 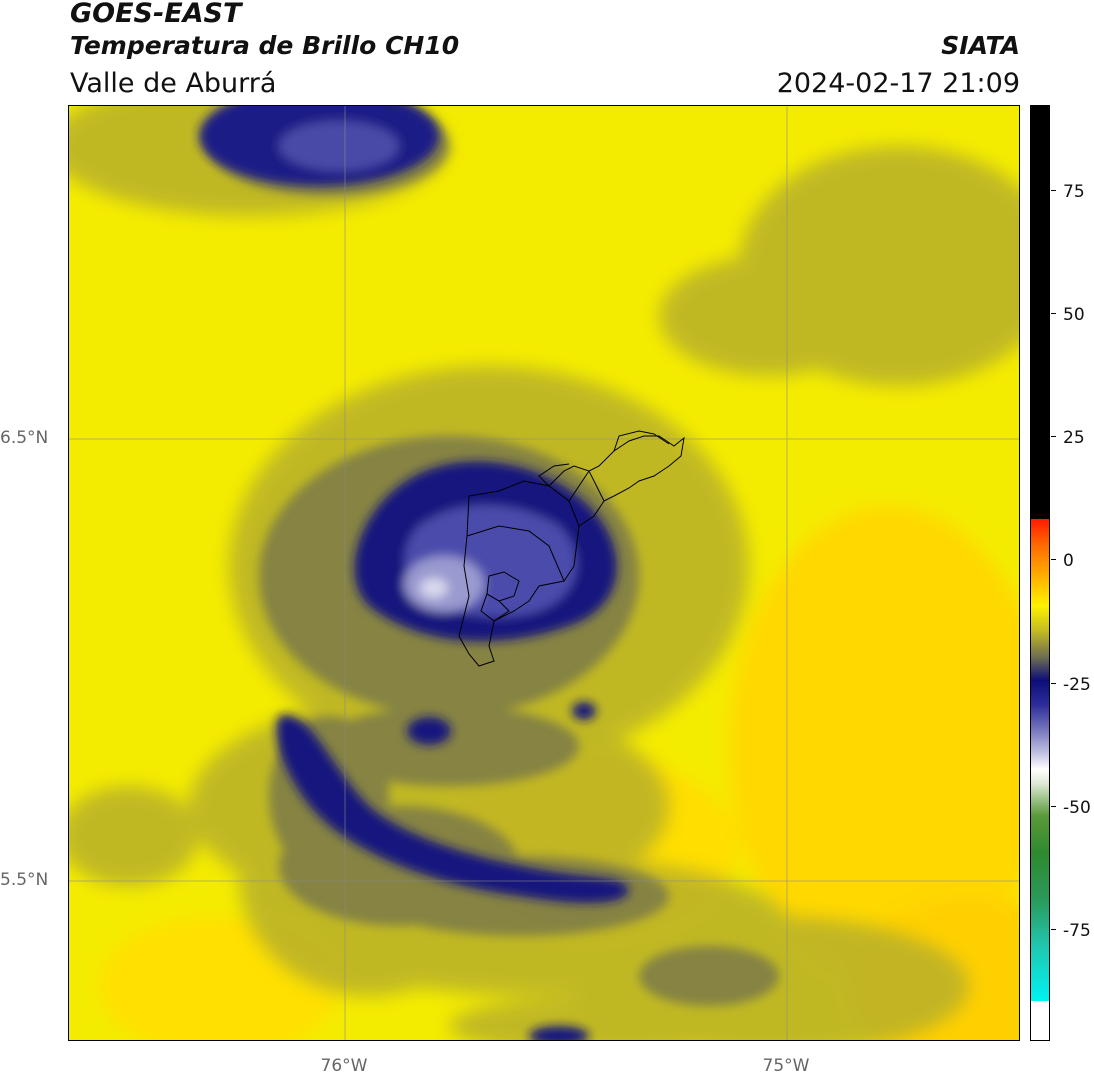 What do you see at coordinates (1077, 808) in the screenshot?
I see `colorbar-label: -50` at bounding box center [1077, 808].